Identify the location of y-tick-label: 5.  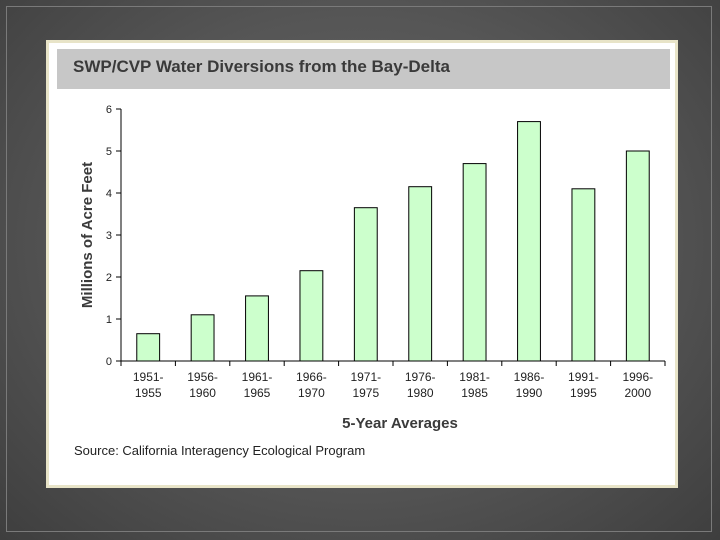
(109, 152).